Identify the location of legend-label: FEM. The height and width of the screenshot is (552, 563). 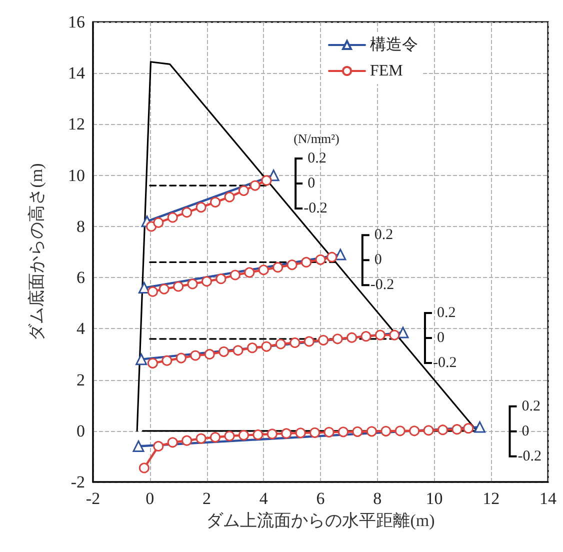
(386, 71).